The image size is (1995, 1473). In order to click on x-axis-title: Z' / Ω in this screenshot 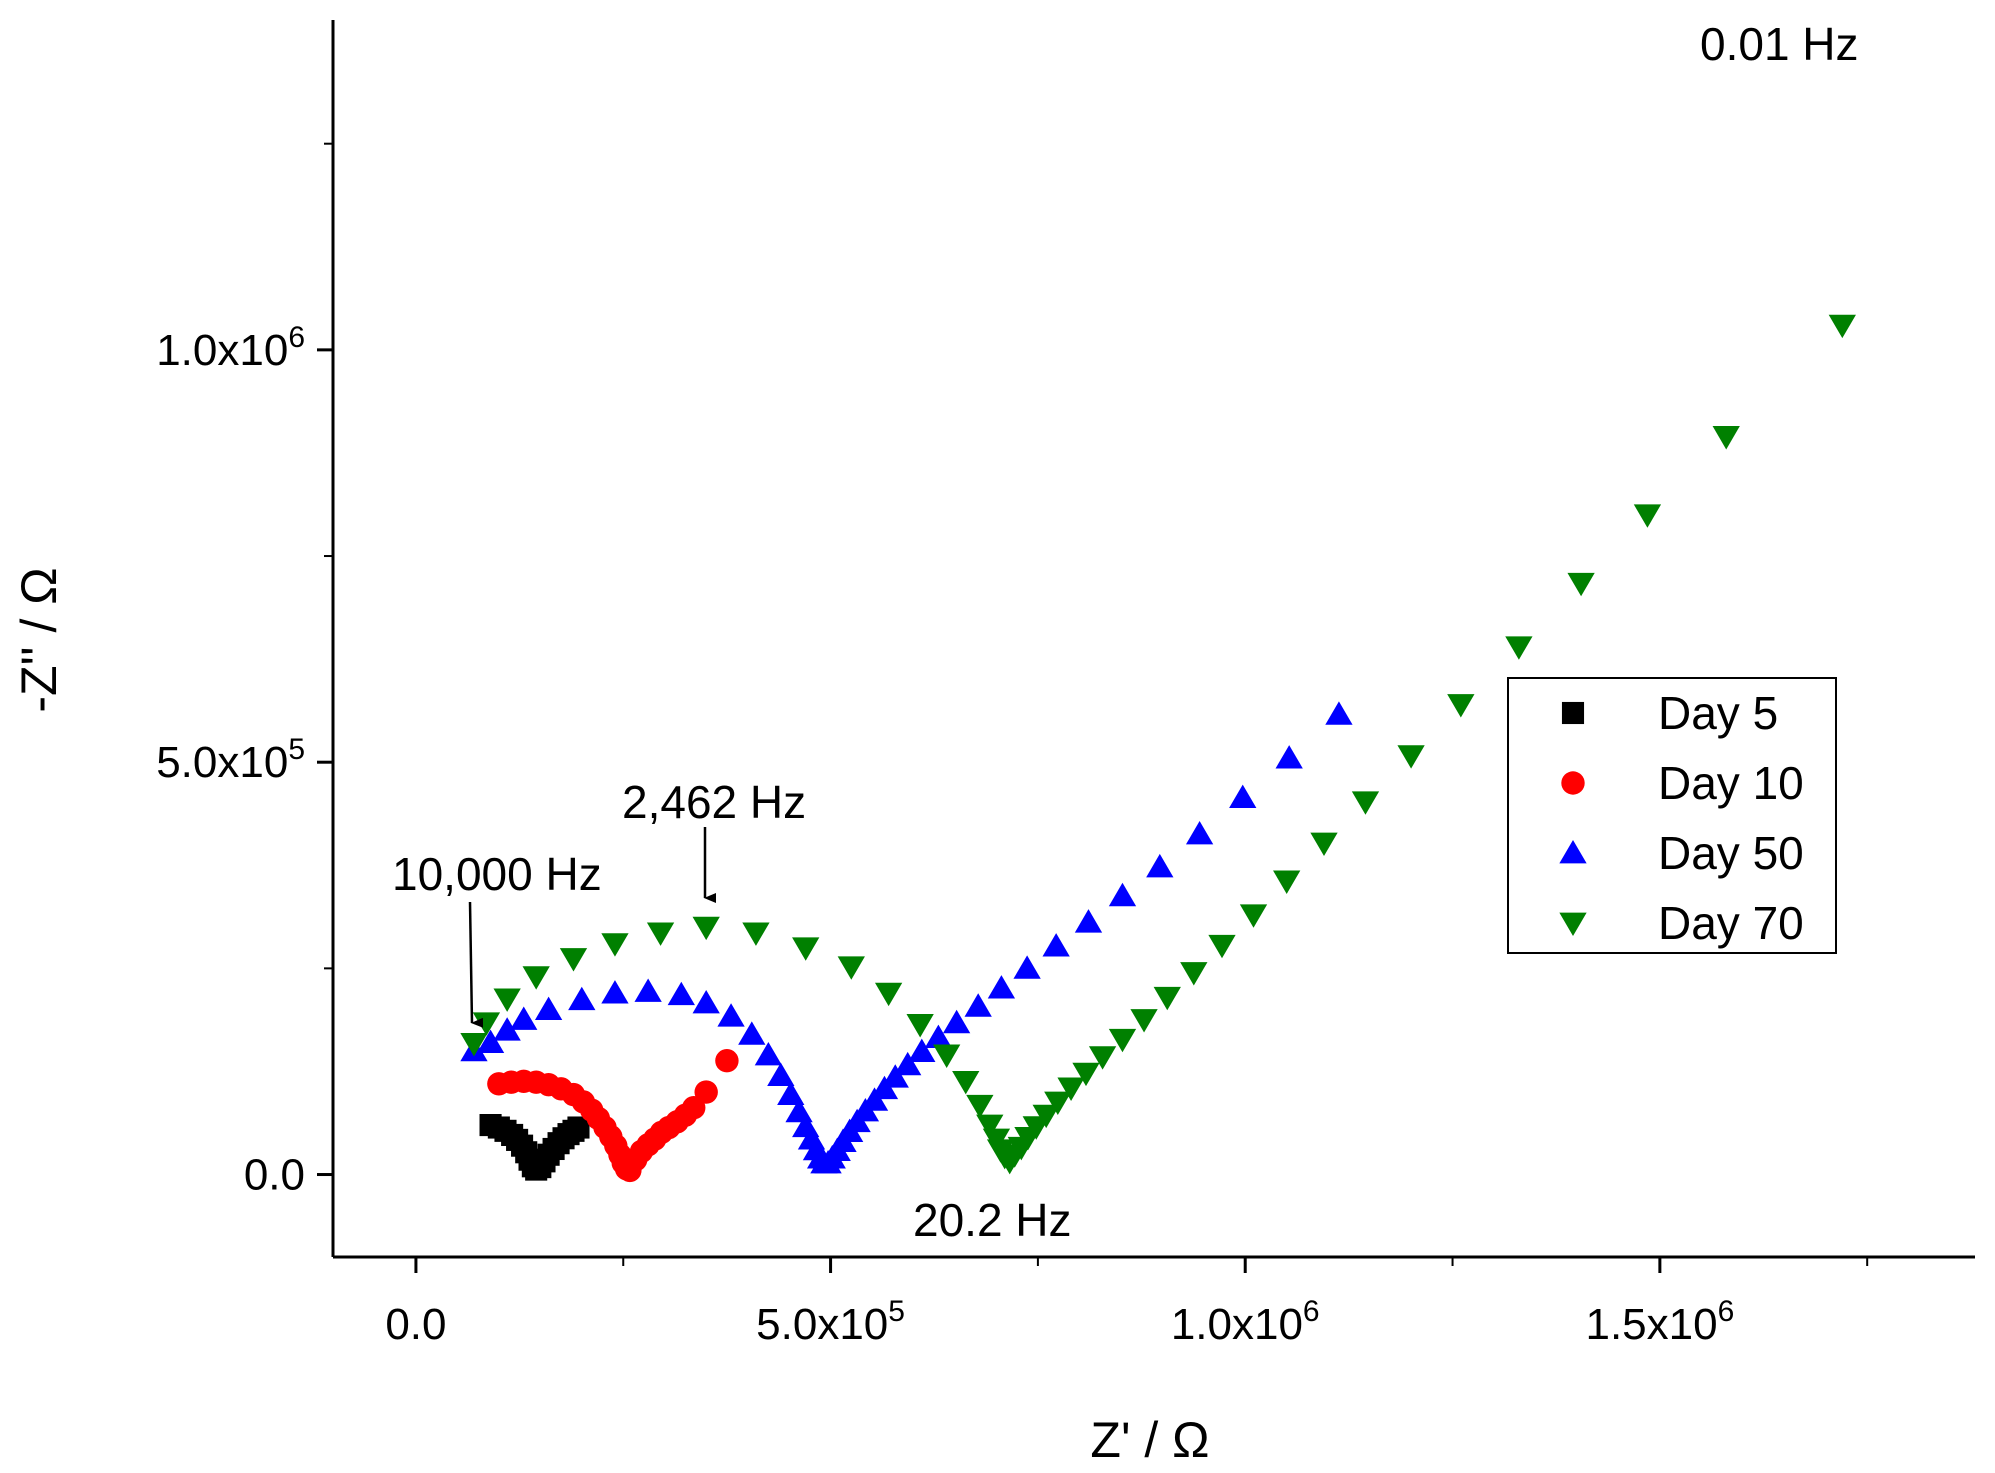, I will do `click(1149, 1440)`.